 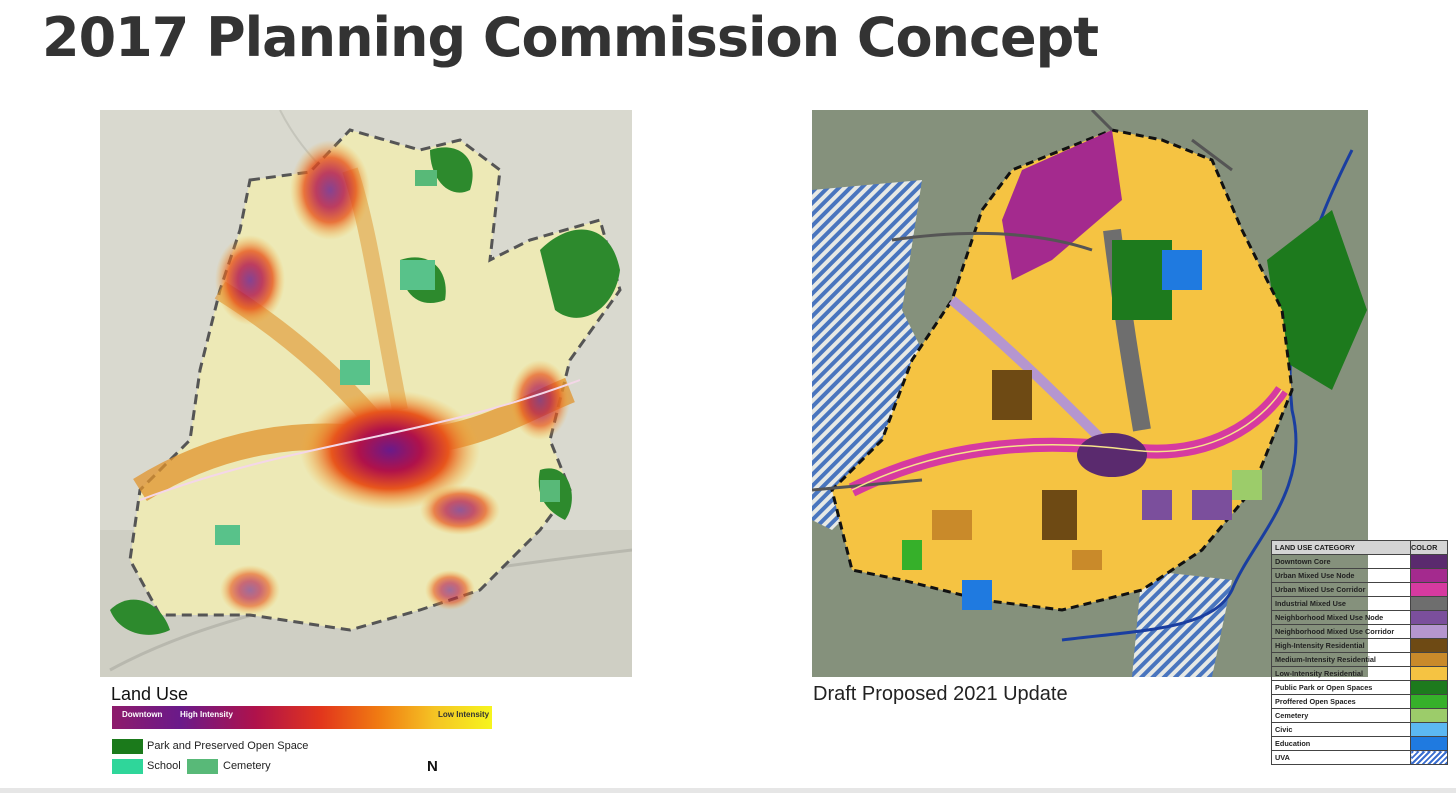 What do you see at coordinates (150, 694) in the screenshot?
I see `land-use-legend-title: Land Use` at bounding box center [150, 694].